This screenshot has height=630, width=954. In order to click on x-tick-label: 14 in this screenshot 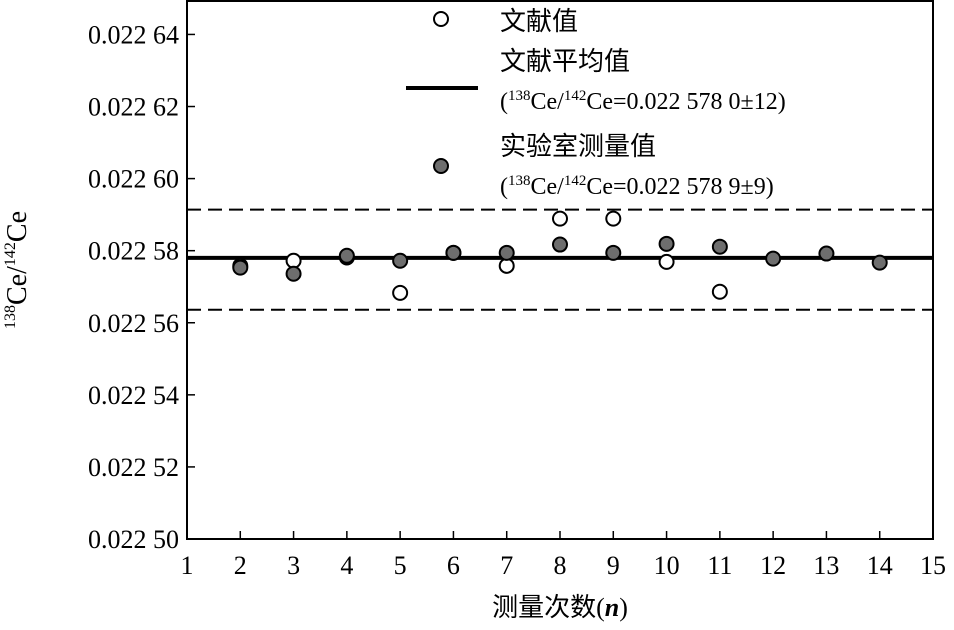, I will do `click(880, 565)`.